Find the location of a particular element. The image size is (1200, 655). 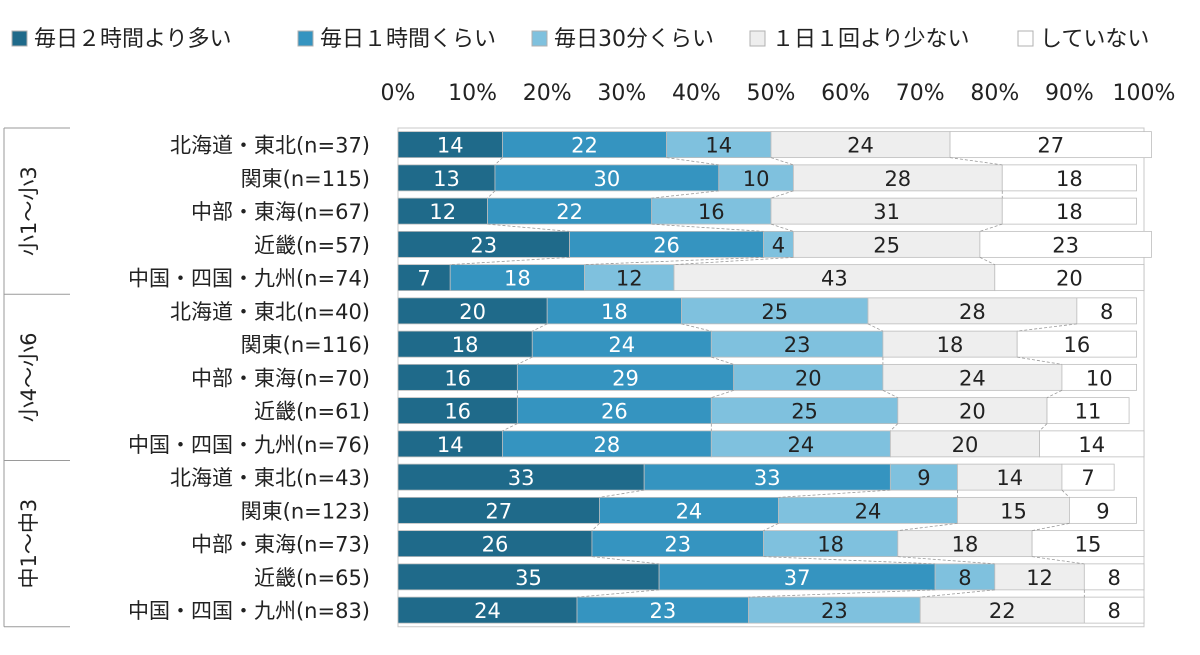

legend-label: １日１回より少ない is located at coordinates (871, 39).